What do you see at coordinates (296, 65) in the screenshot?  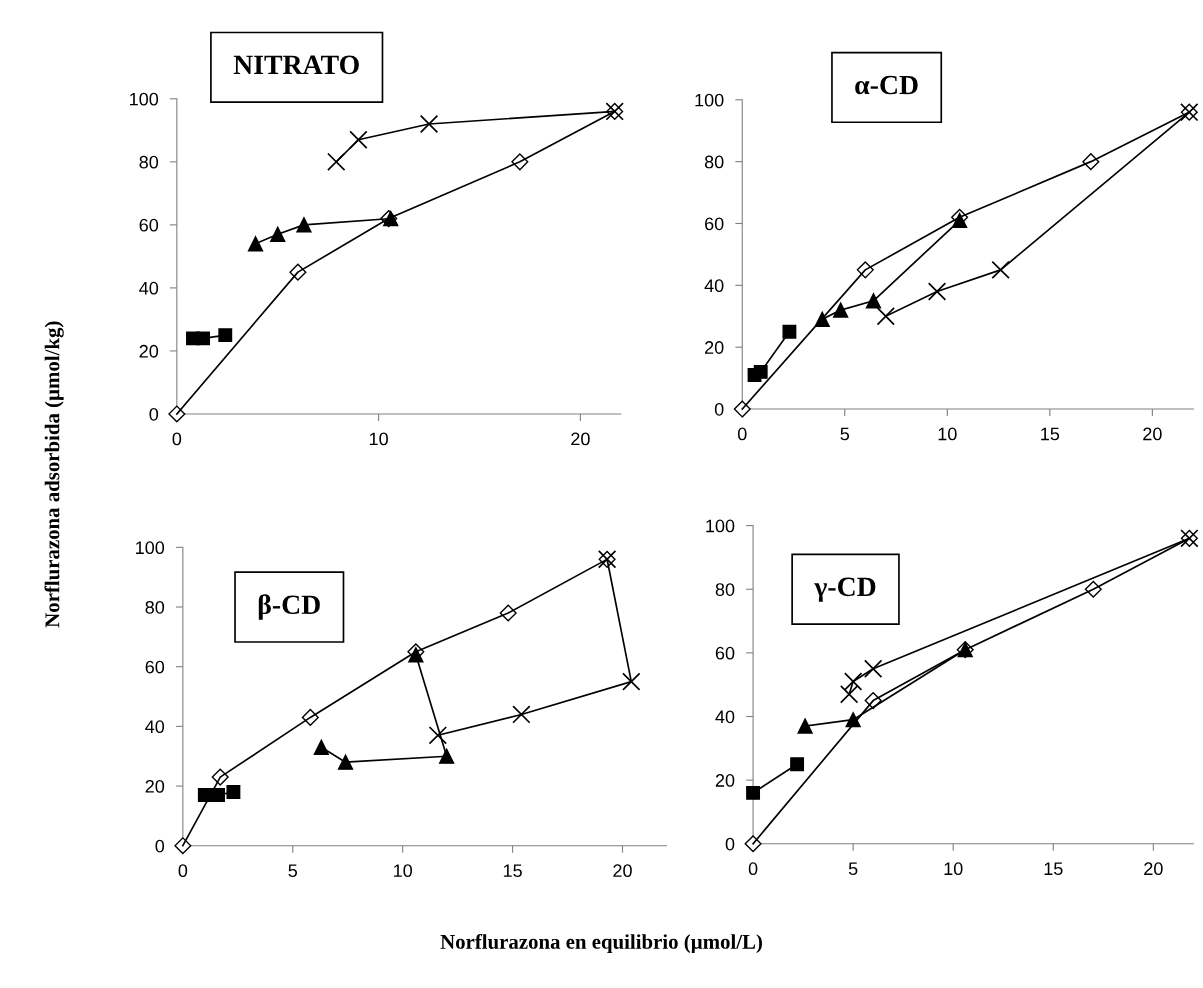 I see `chart-title: NITRATO` at bounding box center [296, 65].